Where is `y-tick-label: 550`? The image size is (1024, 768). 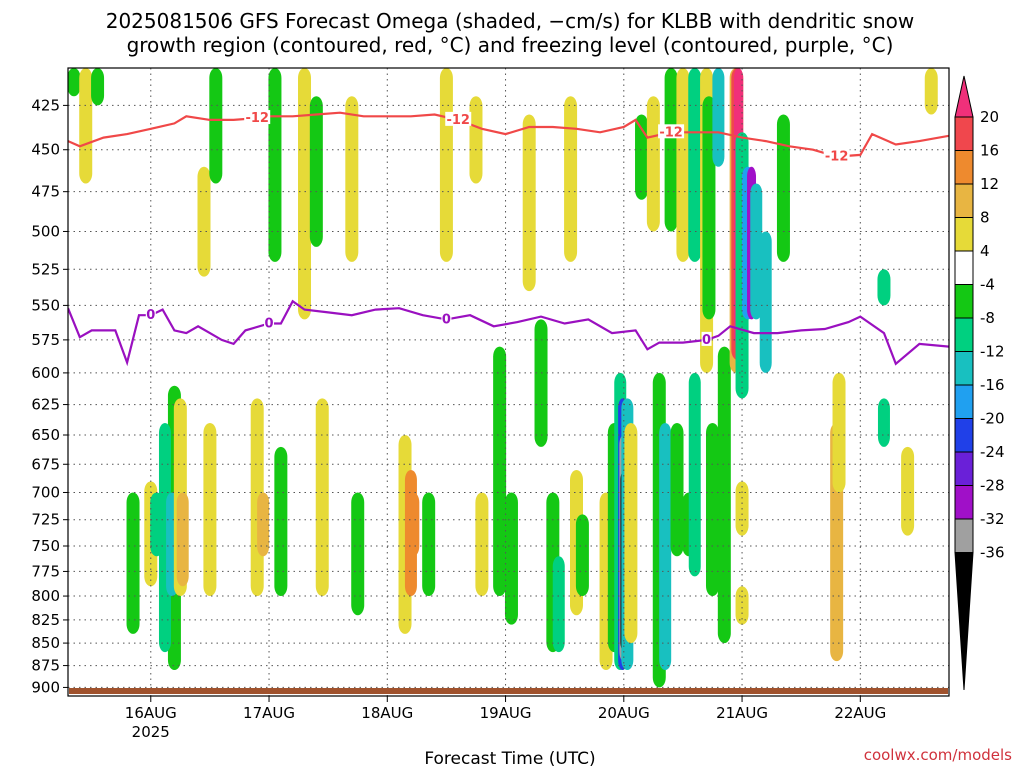 y-tick-label: 550 is located at coordinates (45, 305).